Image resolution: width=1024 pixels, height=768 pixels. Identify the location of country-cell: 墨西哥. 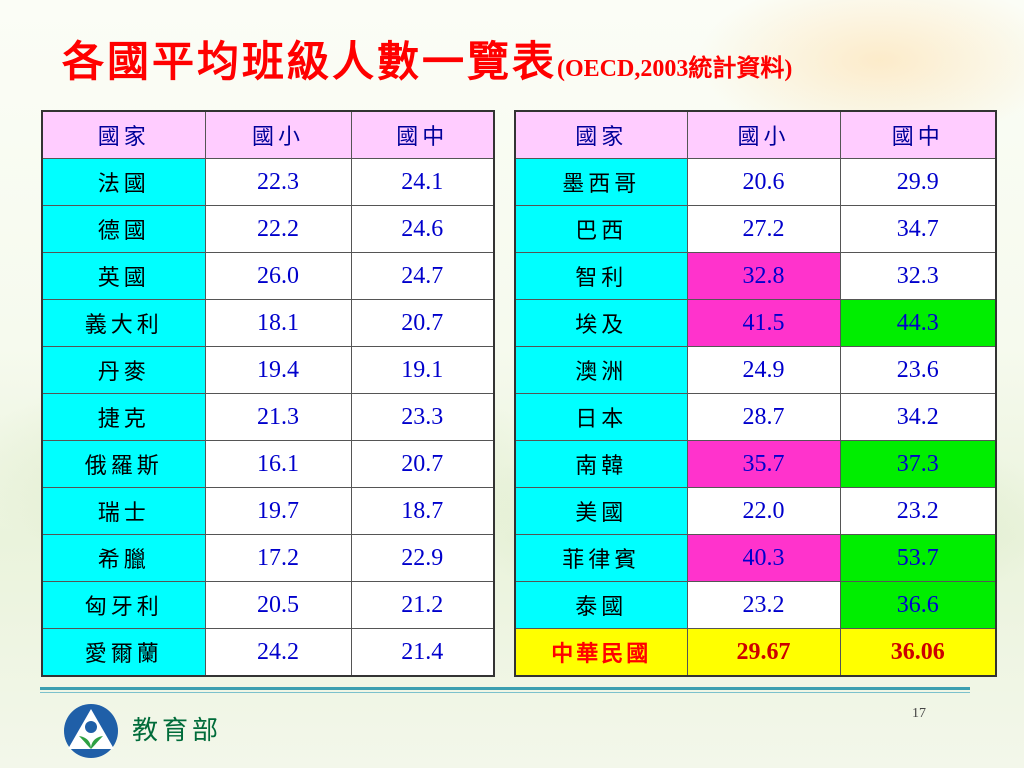
(601, 182).